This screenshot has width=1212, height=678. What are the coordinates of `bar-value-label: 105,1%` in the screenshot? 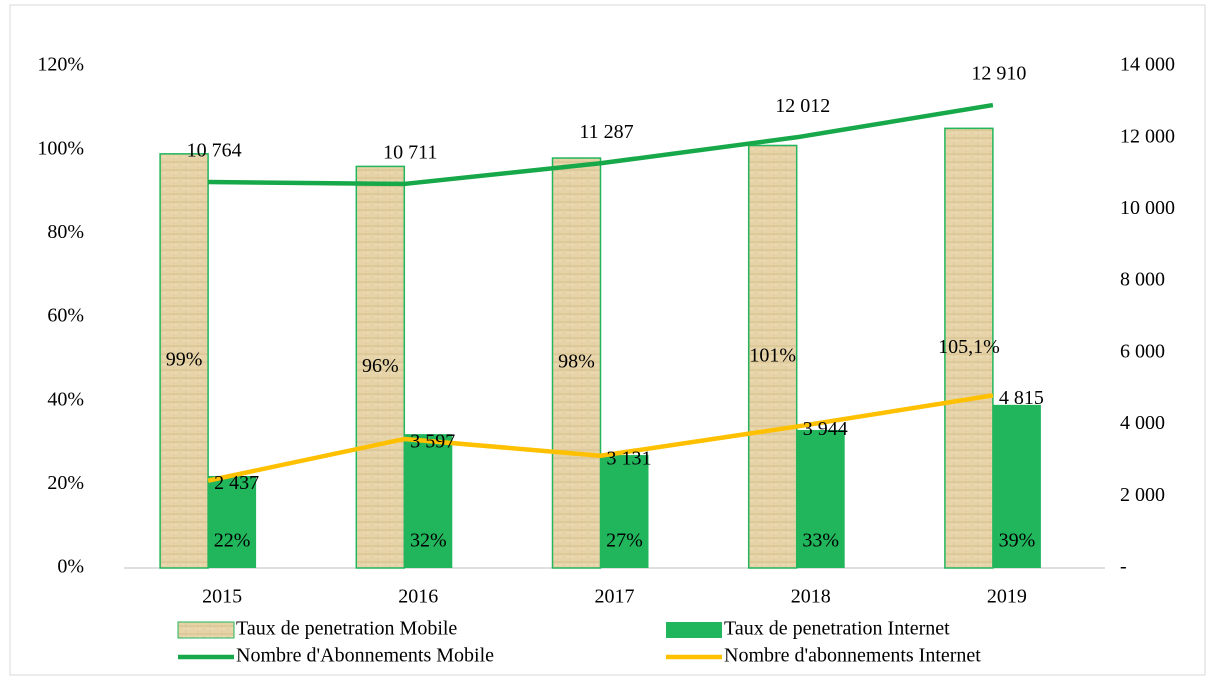 It's located at (969, 347).